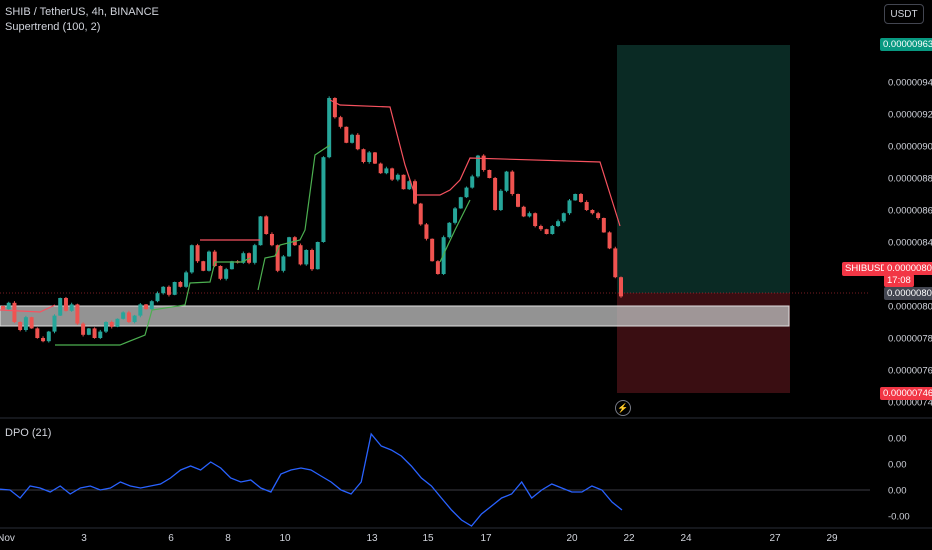  I want to click on price-axis-label: 0.00000740, so click(910, 403).